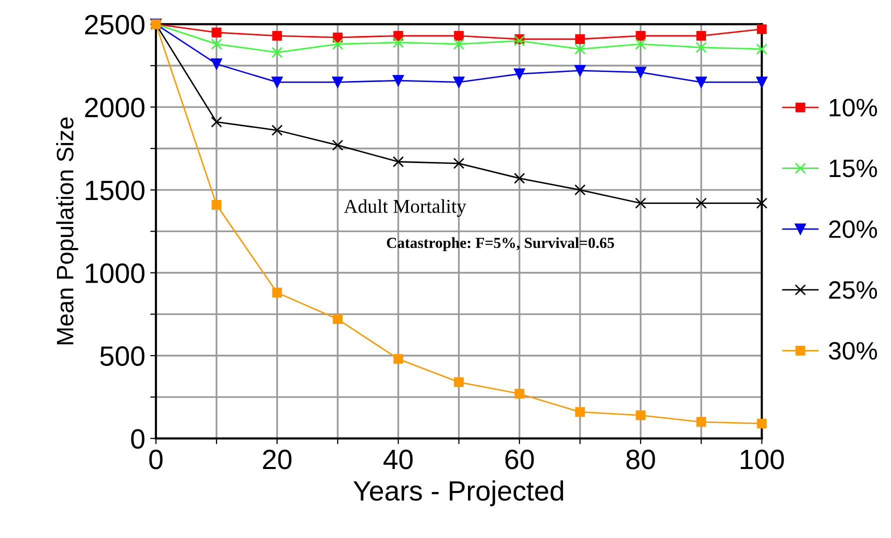 This screenshot has height=538, width=891. What do you see at coordinates (115, 190) in the screenshot?
I see `y-tick-label: 1500` at bounding box center [115, 190].